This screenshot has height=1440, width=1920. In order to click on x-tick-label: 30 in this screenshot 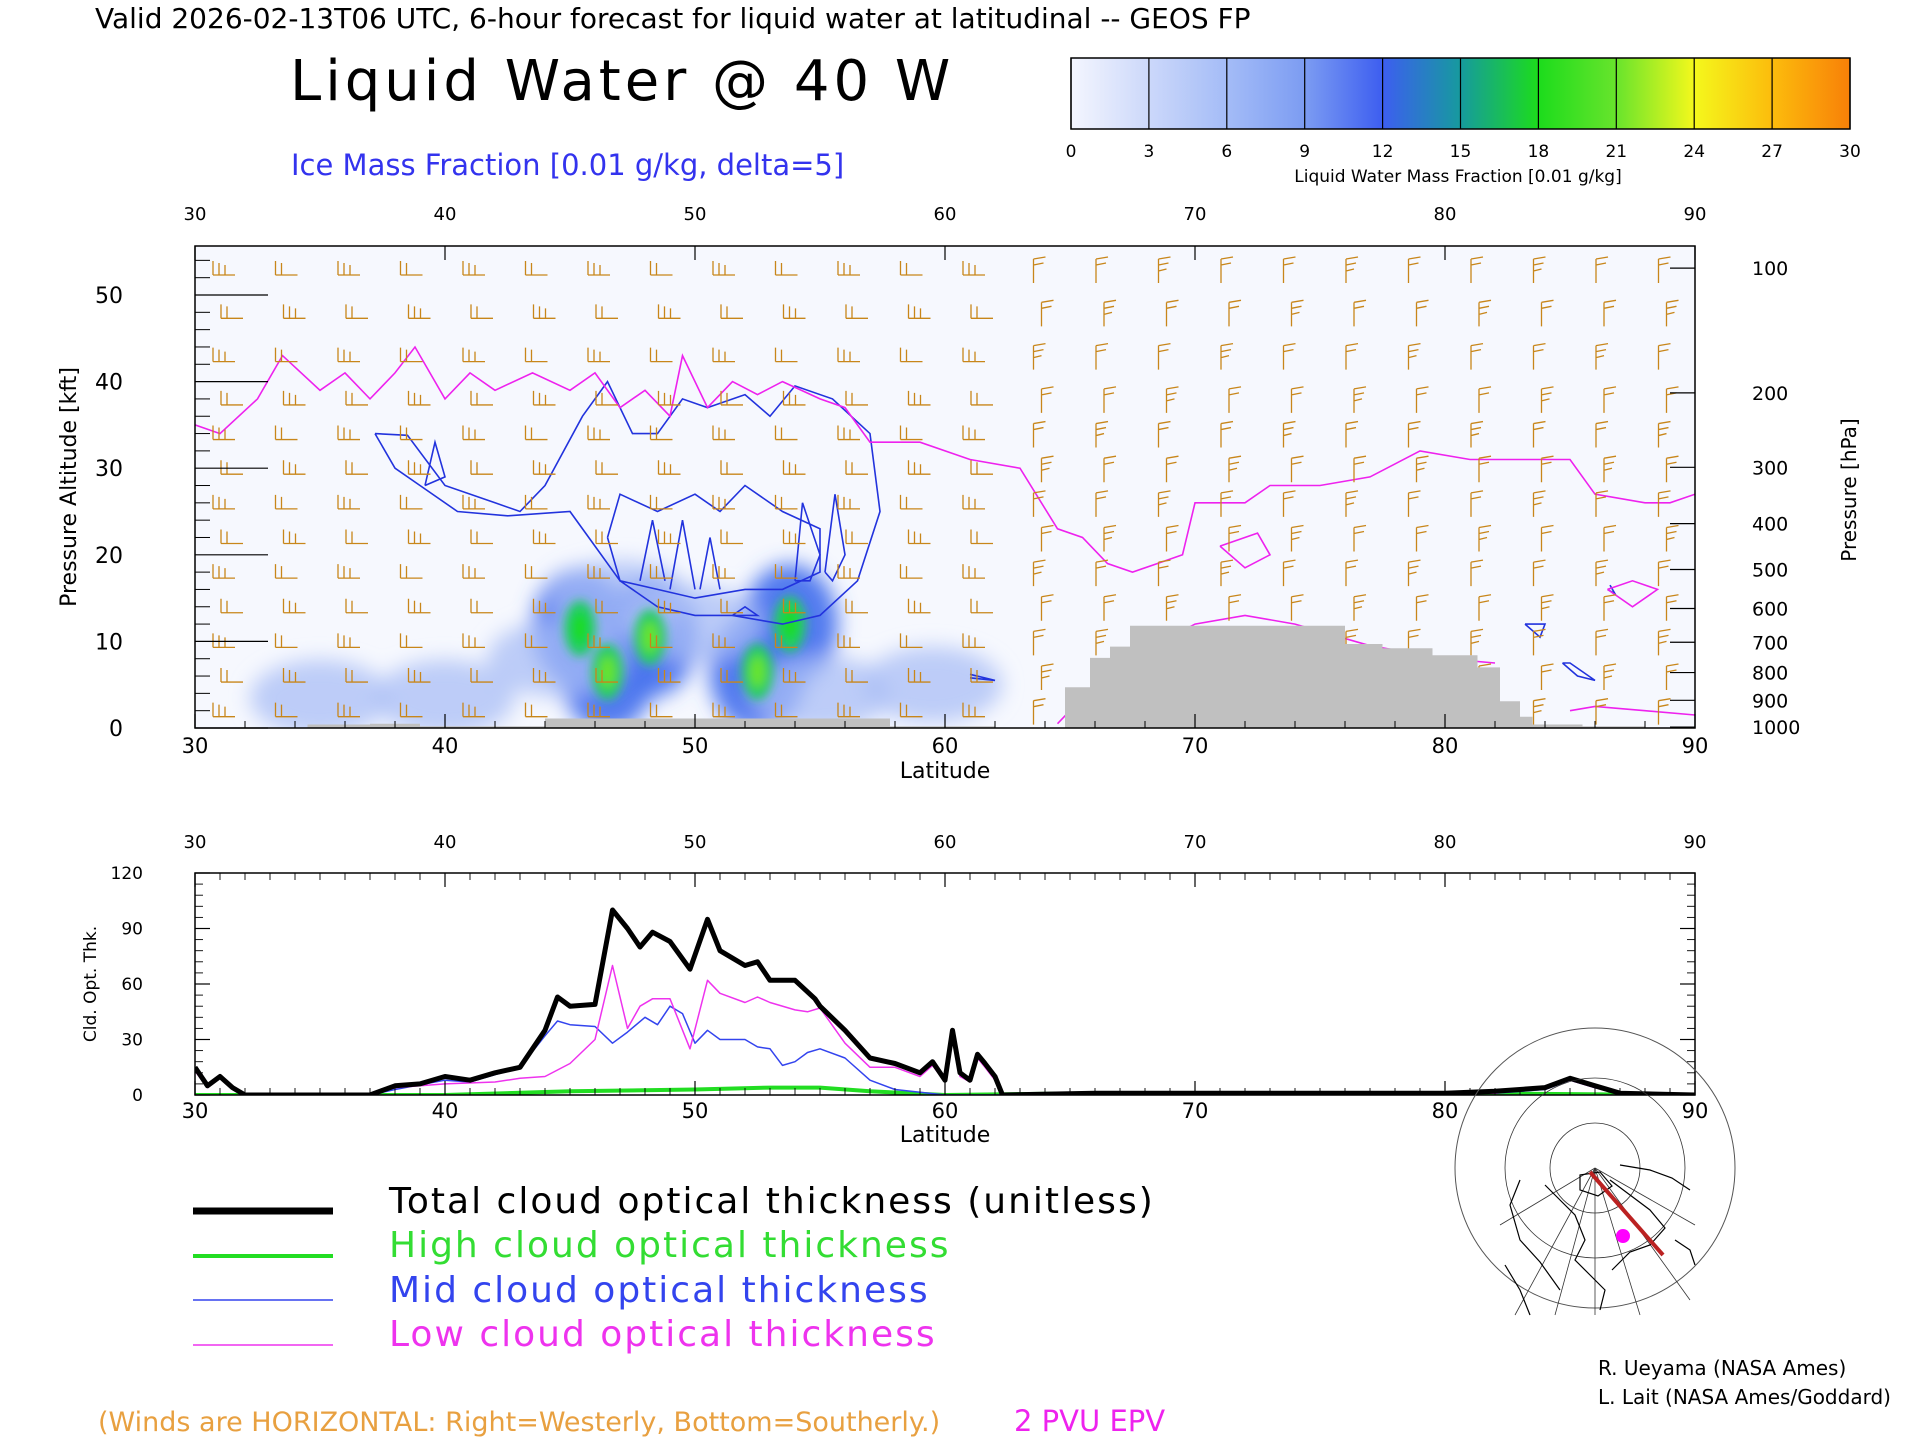, I will do `click(195, 746)`.